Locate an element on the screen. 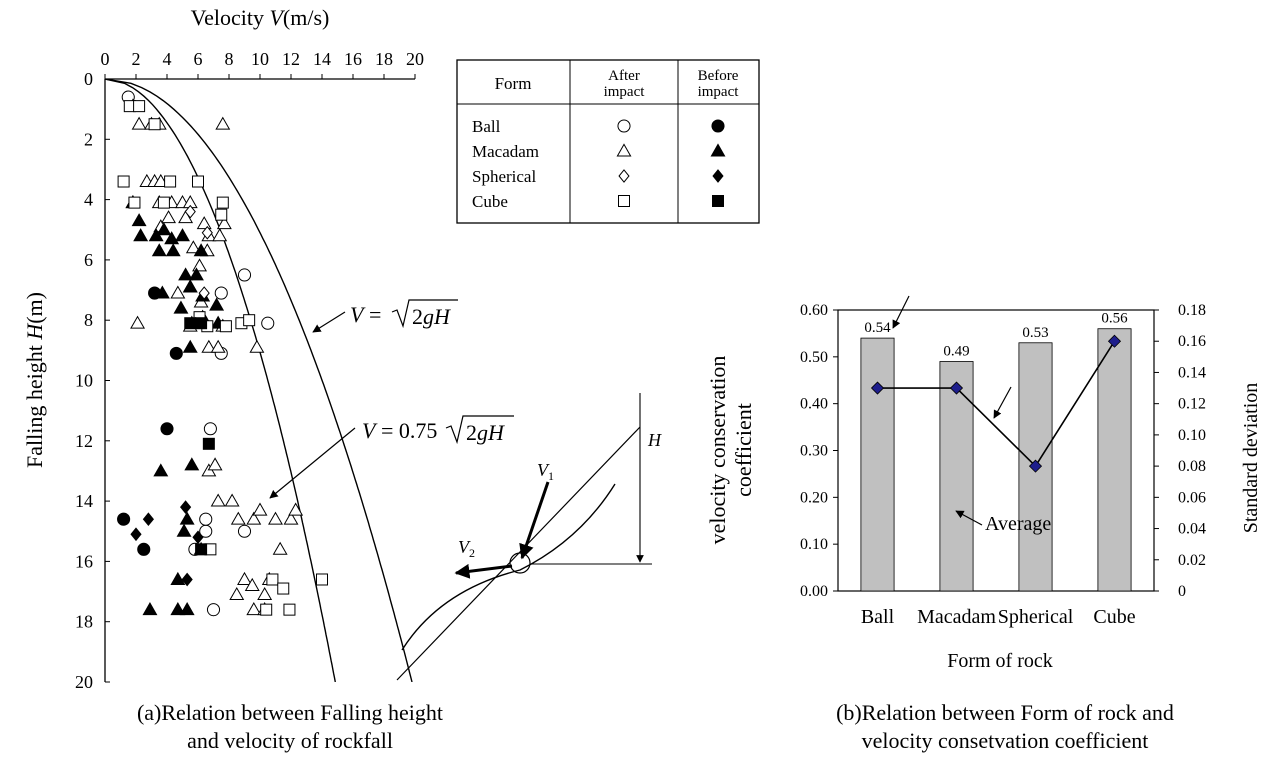 The height and width of the screenshot is (780, 1265). y-tick-label: 20 is located at coordinates (84, 682).